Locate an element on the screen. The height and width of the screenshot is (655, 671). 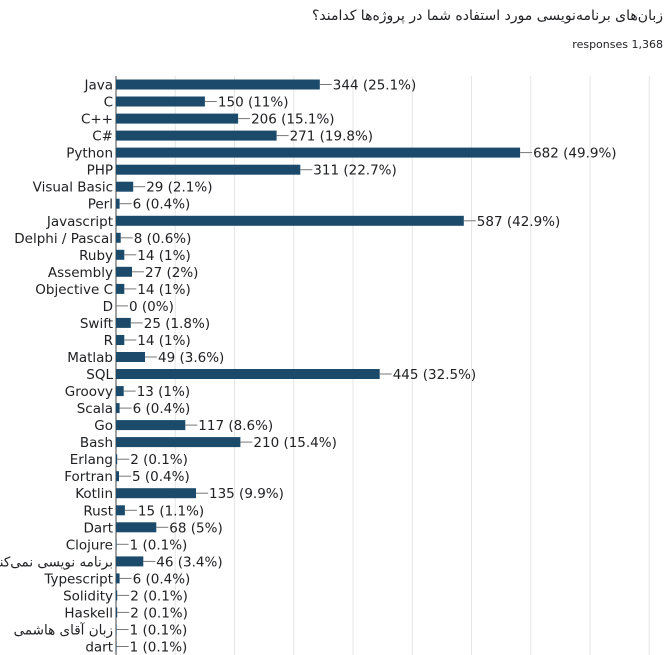
category-label: Delphi / Pascal is located at coordinates (63, 239).